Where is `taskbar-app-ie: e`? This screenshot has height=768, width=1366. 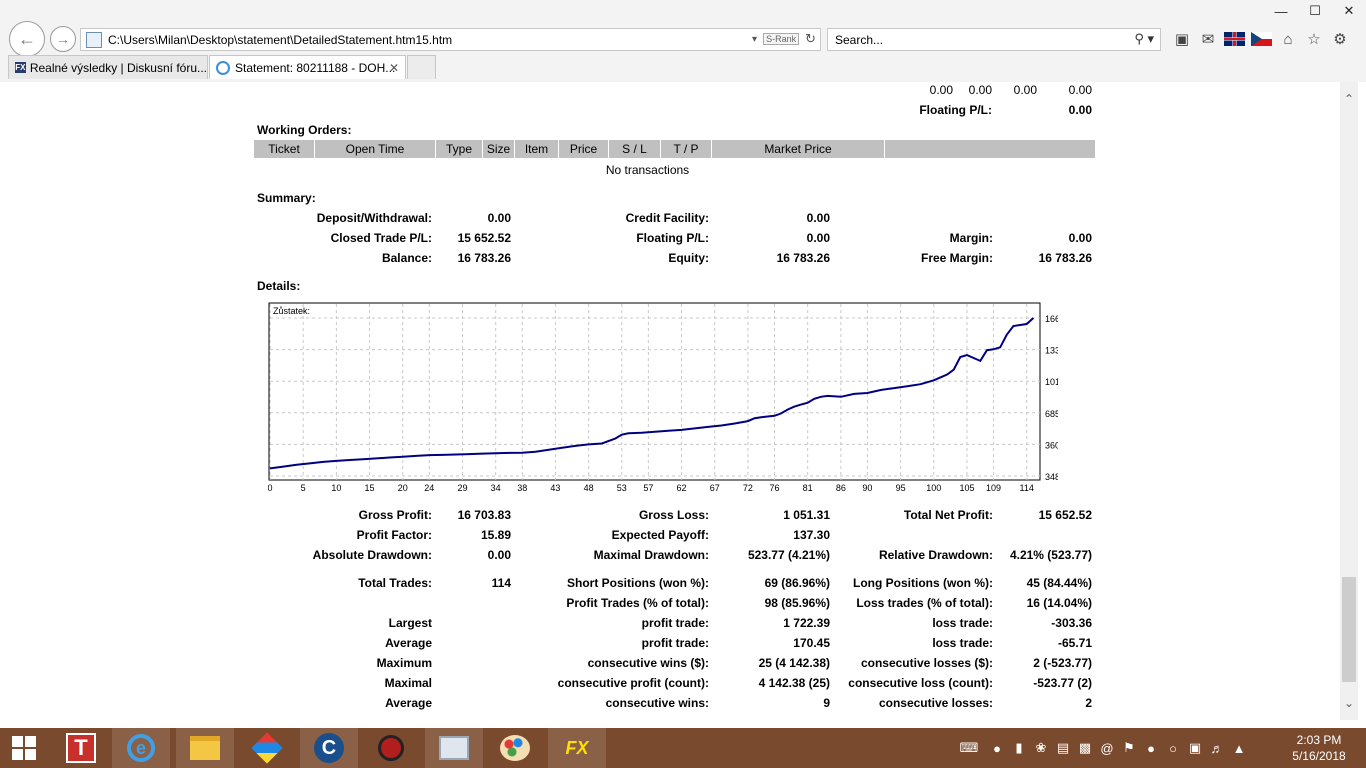 taskbar-app-ie: e is located at coordinates (141, 748).